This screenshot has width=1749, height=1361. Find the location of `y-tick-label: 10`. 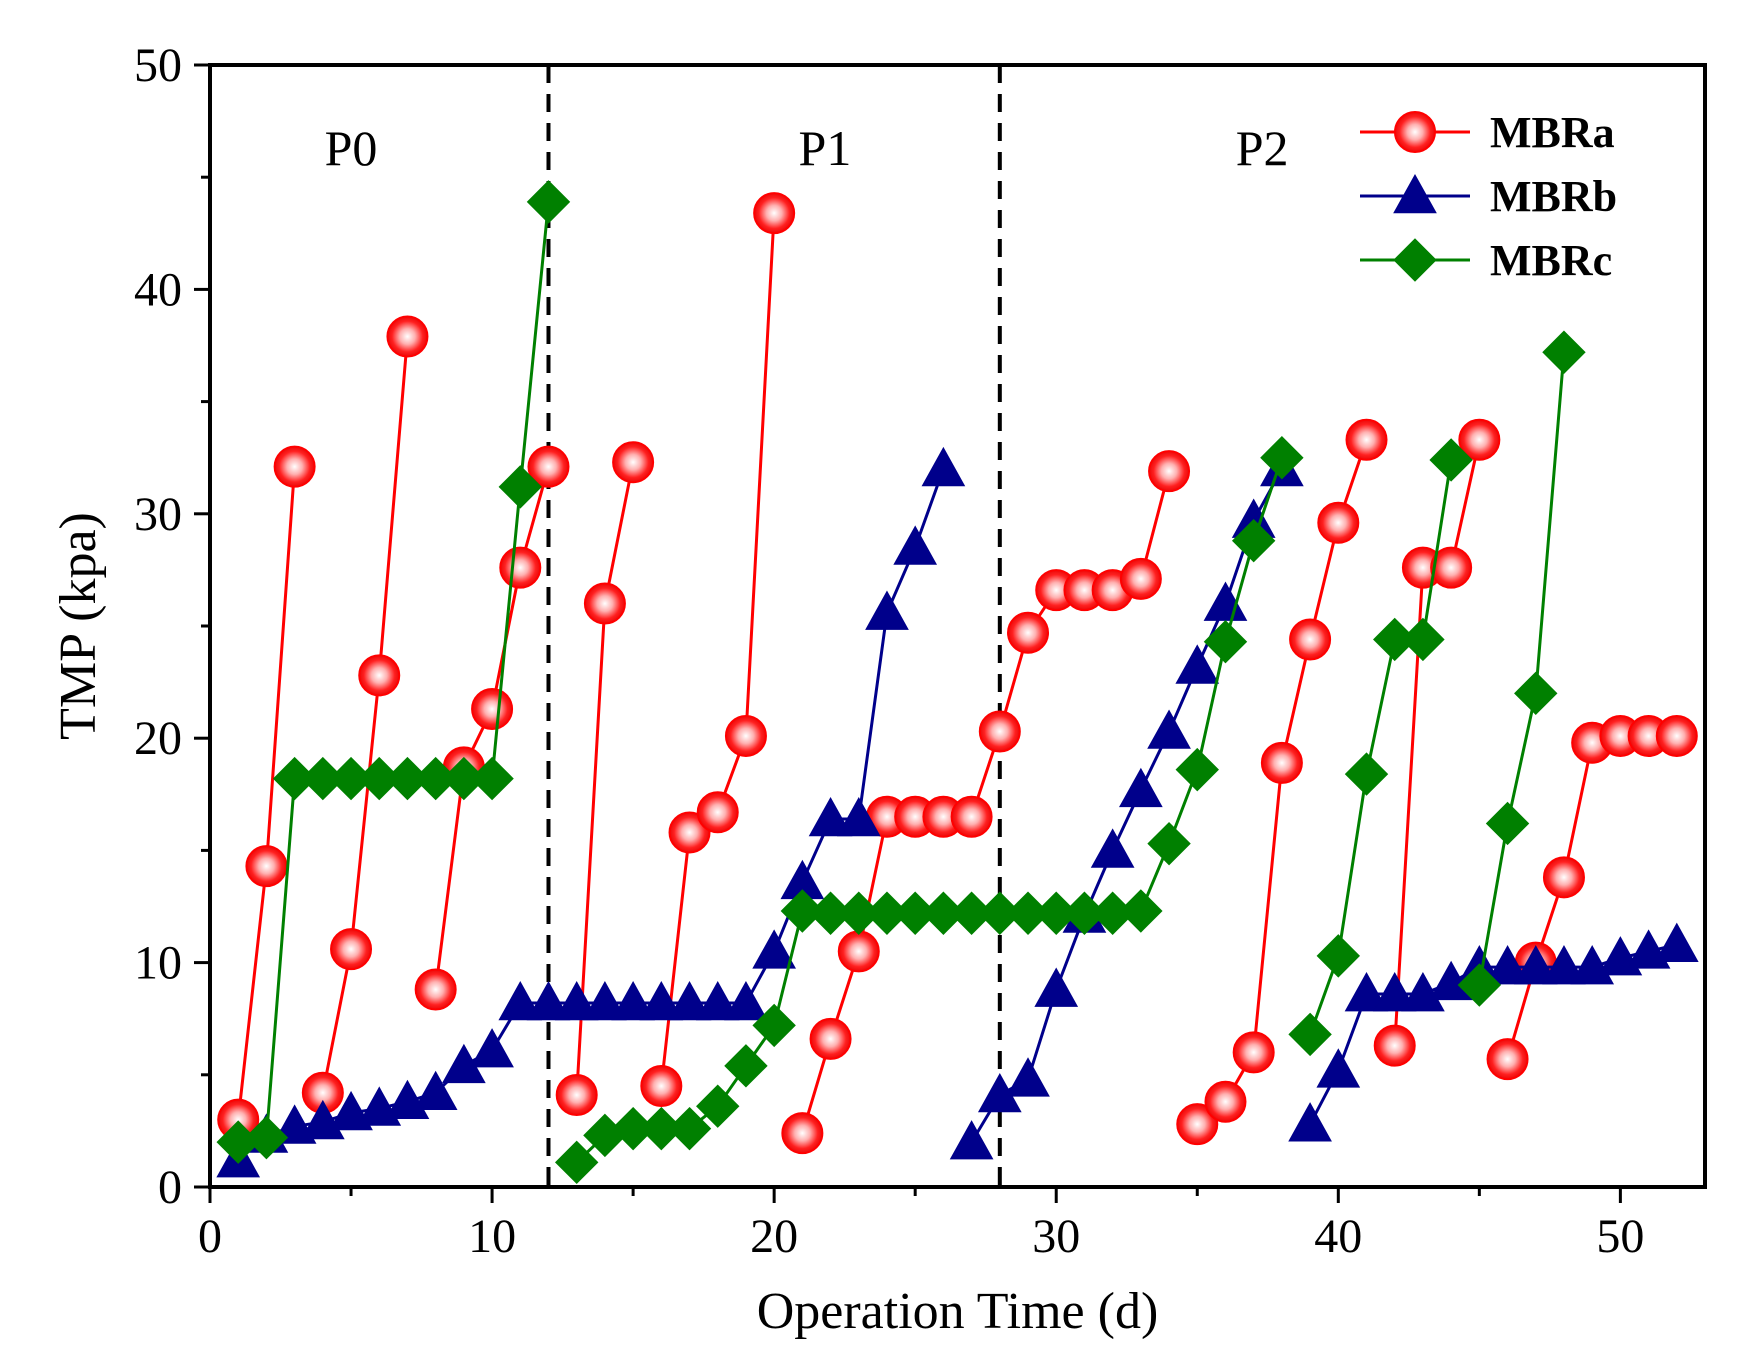

y-tick-label: 10 is located at coordinates (158, 963).